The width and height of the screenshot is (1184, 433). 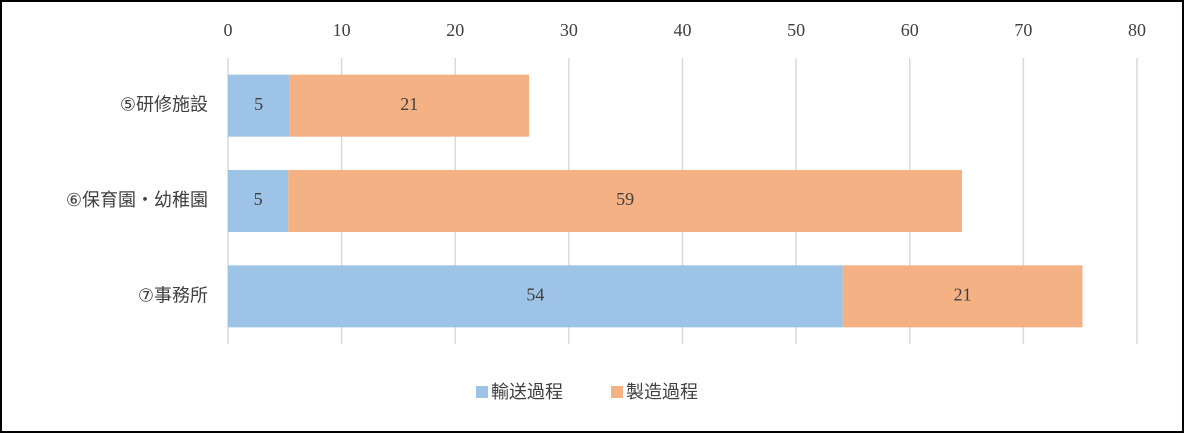 What do you see at coordinates (455, 30) in the screenshot?
I see `x-tick-label: 20` at bounding box center [455, 30].